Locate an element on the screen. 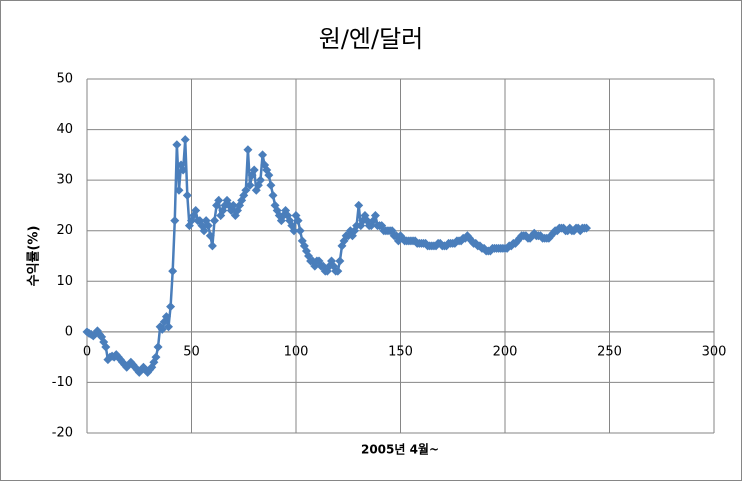 The width and height of the screenshot is (743, 482). y-tick-label: 40 is located at coordinates (64, 129).